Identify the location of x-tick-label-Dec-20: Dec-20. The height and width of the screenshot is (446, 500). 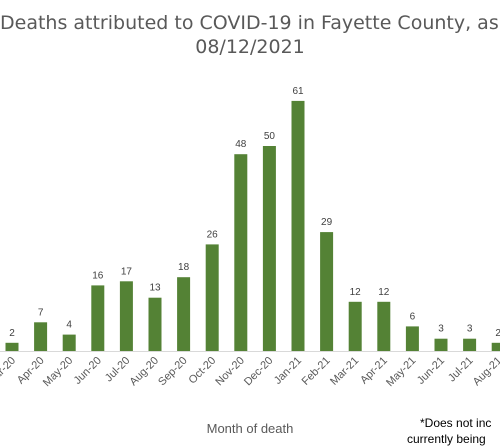
(259, 372).